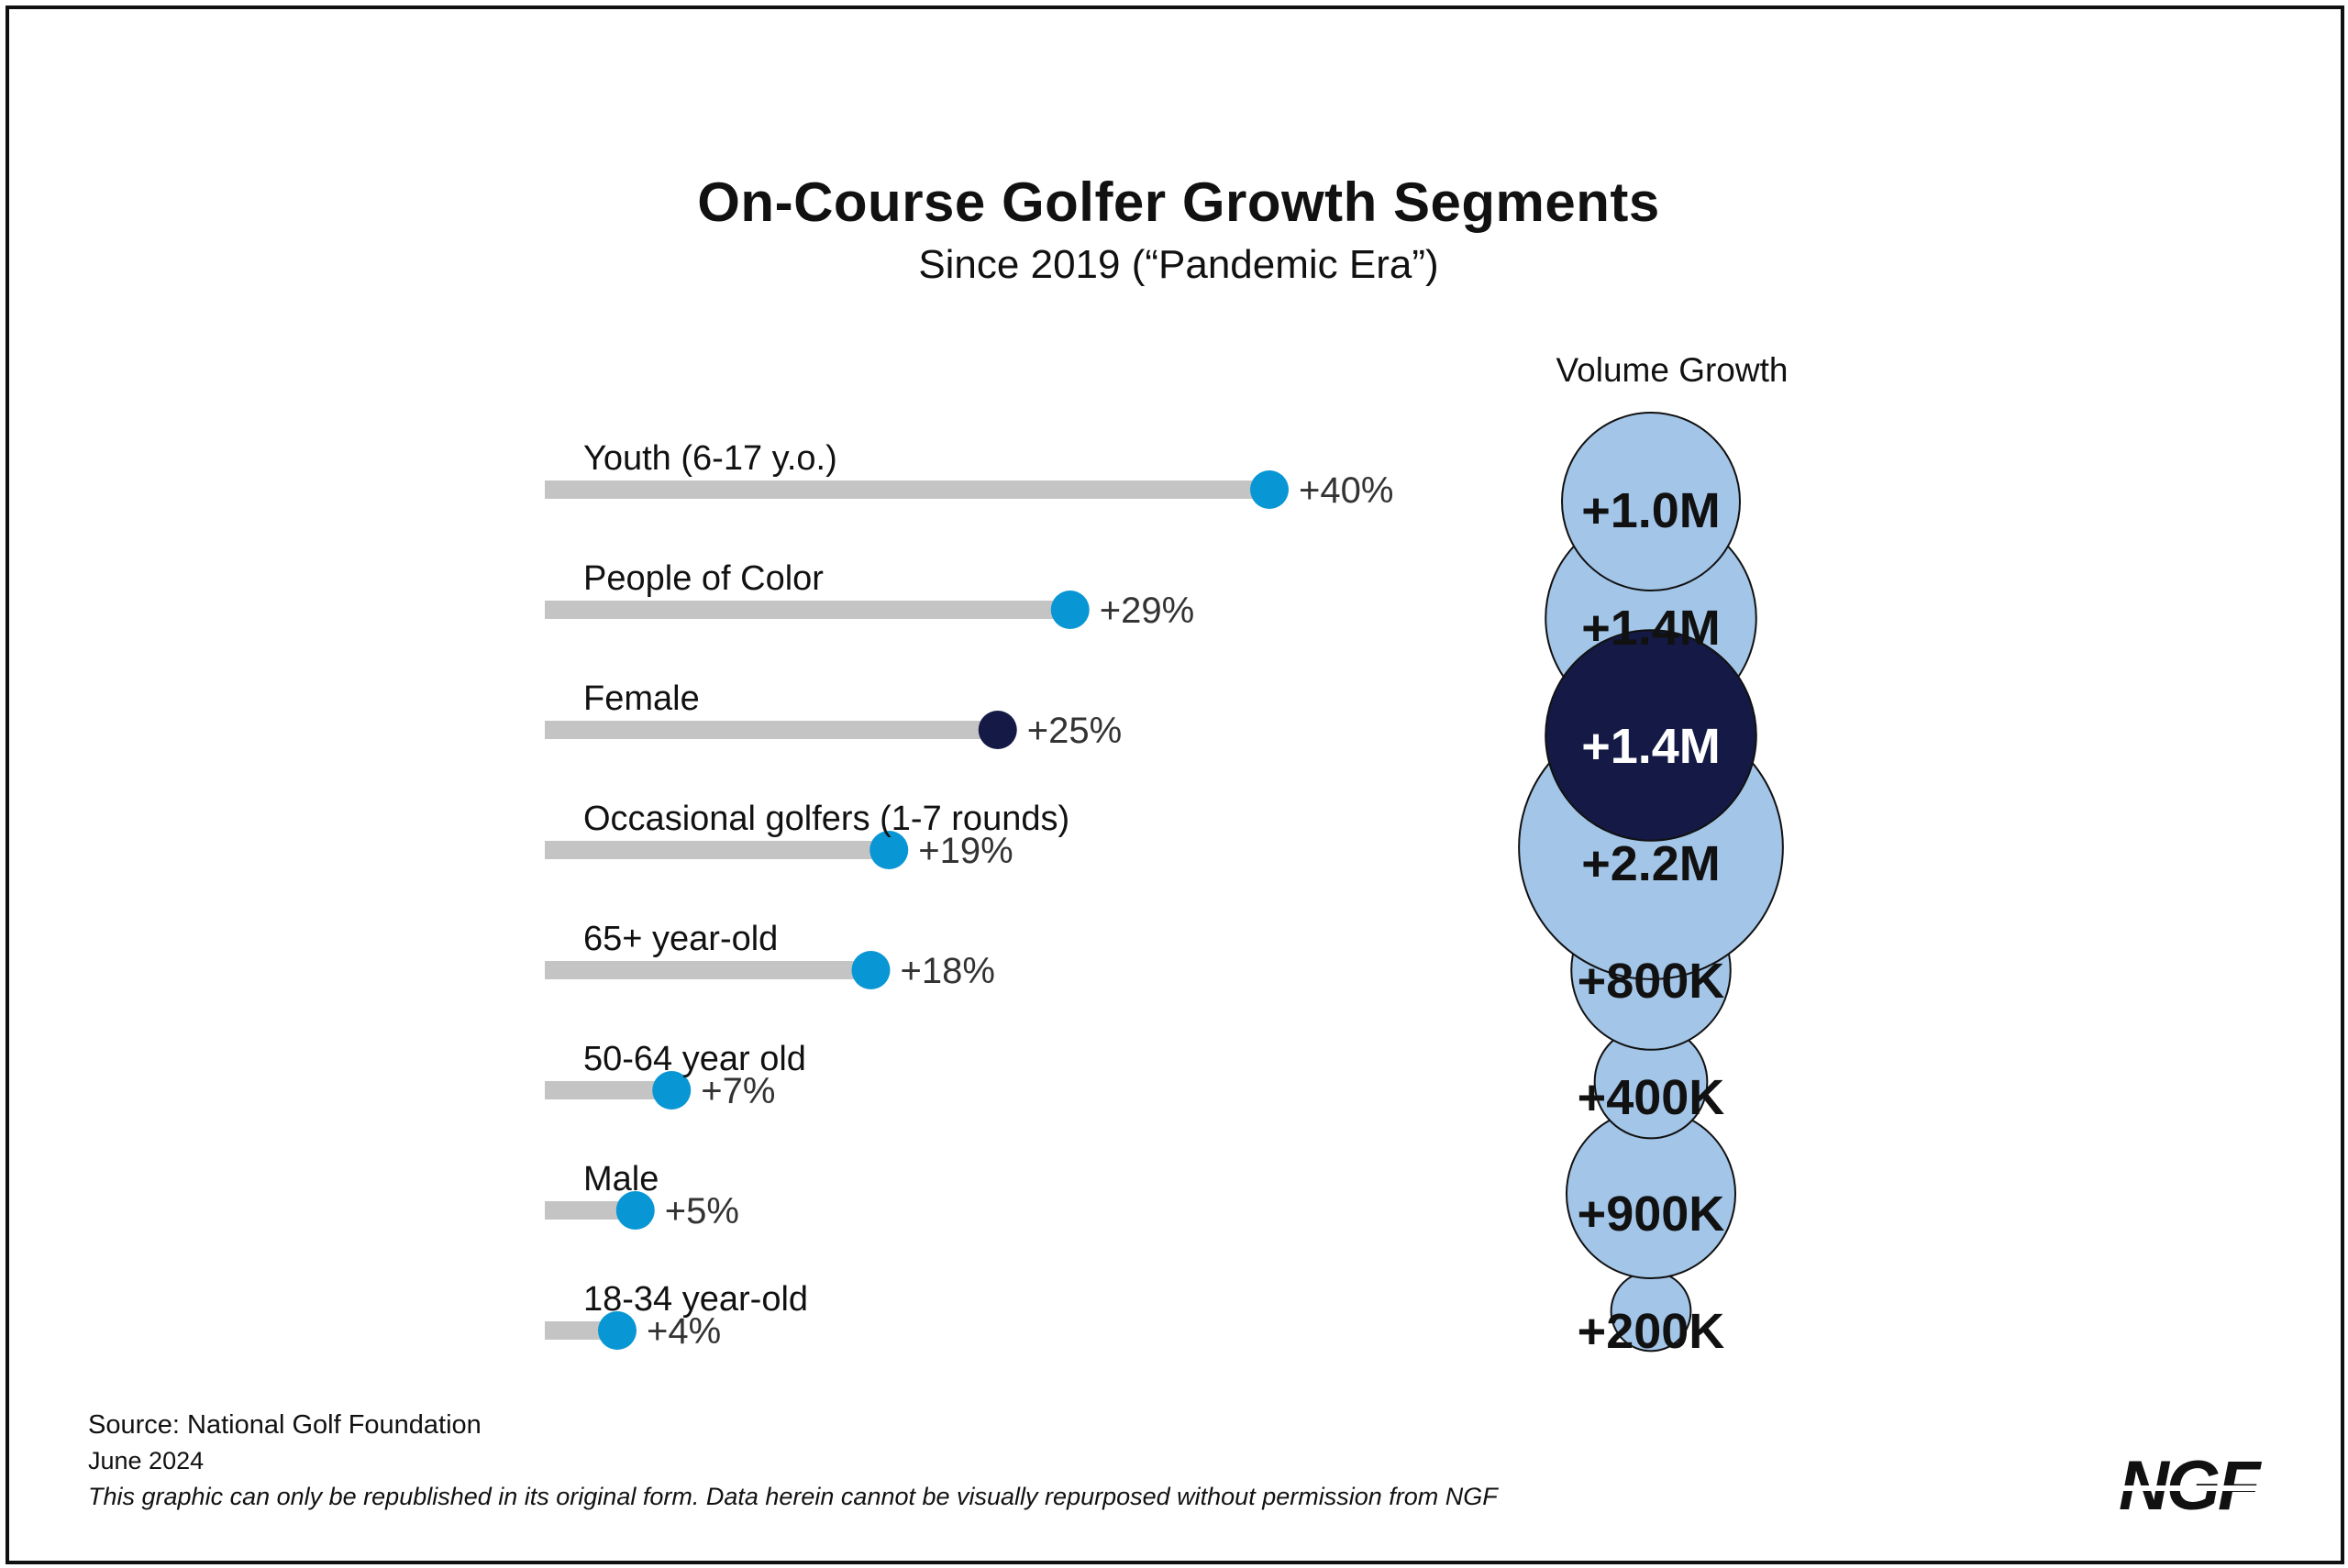 The height and width of the screenshot is (1568, 2348). Describe the element at coordinates (1652, 981) in the screenshot. I see `volume-label: +800K` at that location.